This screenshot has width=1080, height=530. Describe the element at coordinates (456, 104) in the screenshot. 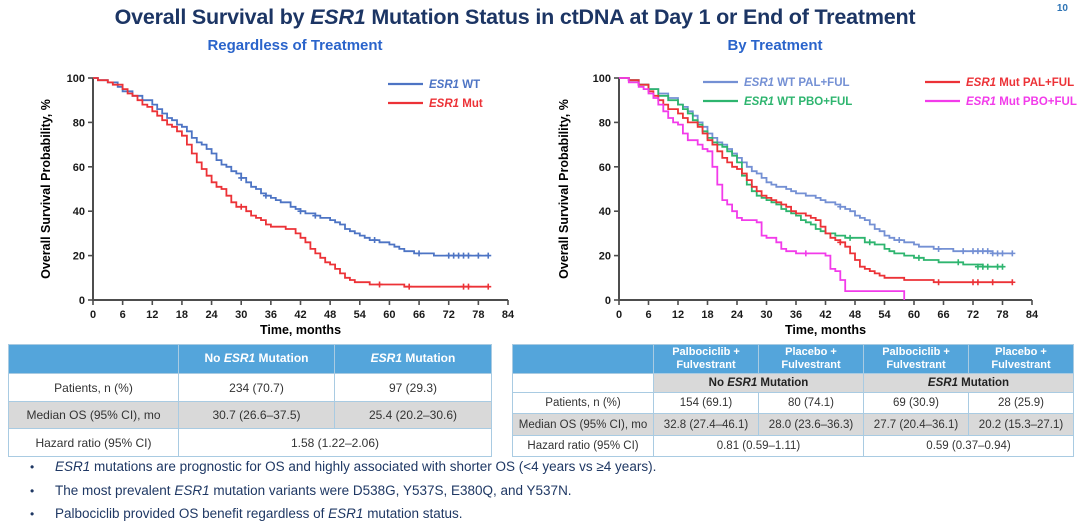

I see `svg-text: ESR1 Mut` at that location.